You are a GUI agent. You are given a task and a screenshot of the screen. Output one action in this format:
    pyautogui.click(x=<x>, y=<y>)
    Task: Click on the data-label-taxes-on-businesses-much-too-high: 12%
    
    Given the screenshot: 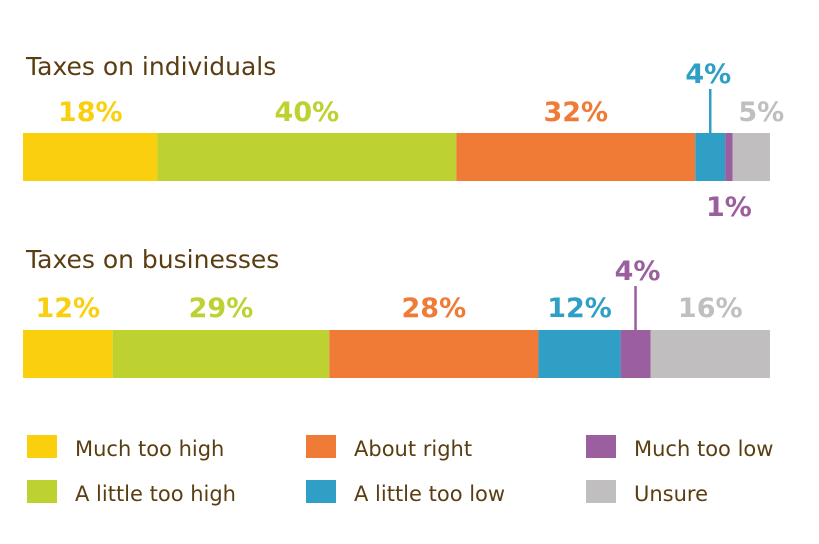 What is the action you would take?
    pyautogui.click(x=67, y=308)
    